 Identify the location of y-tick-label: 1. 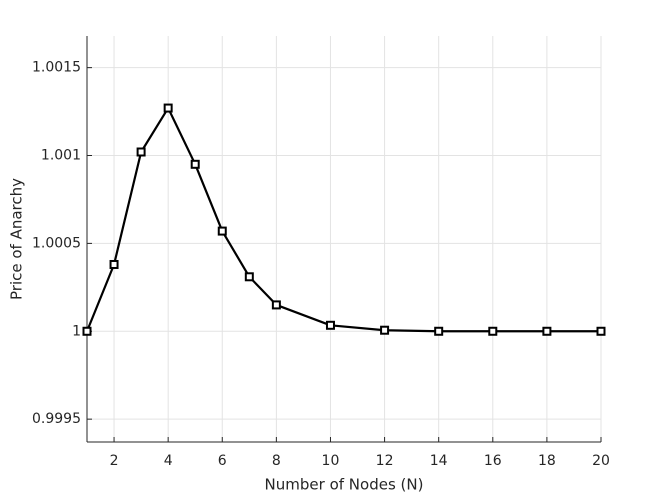
(76, 331).